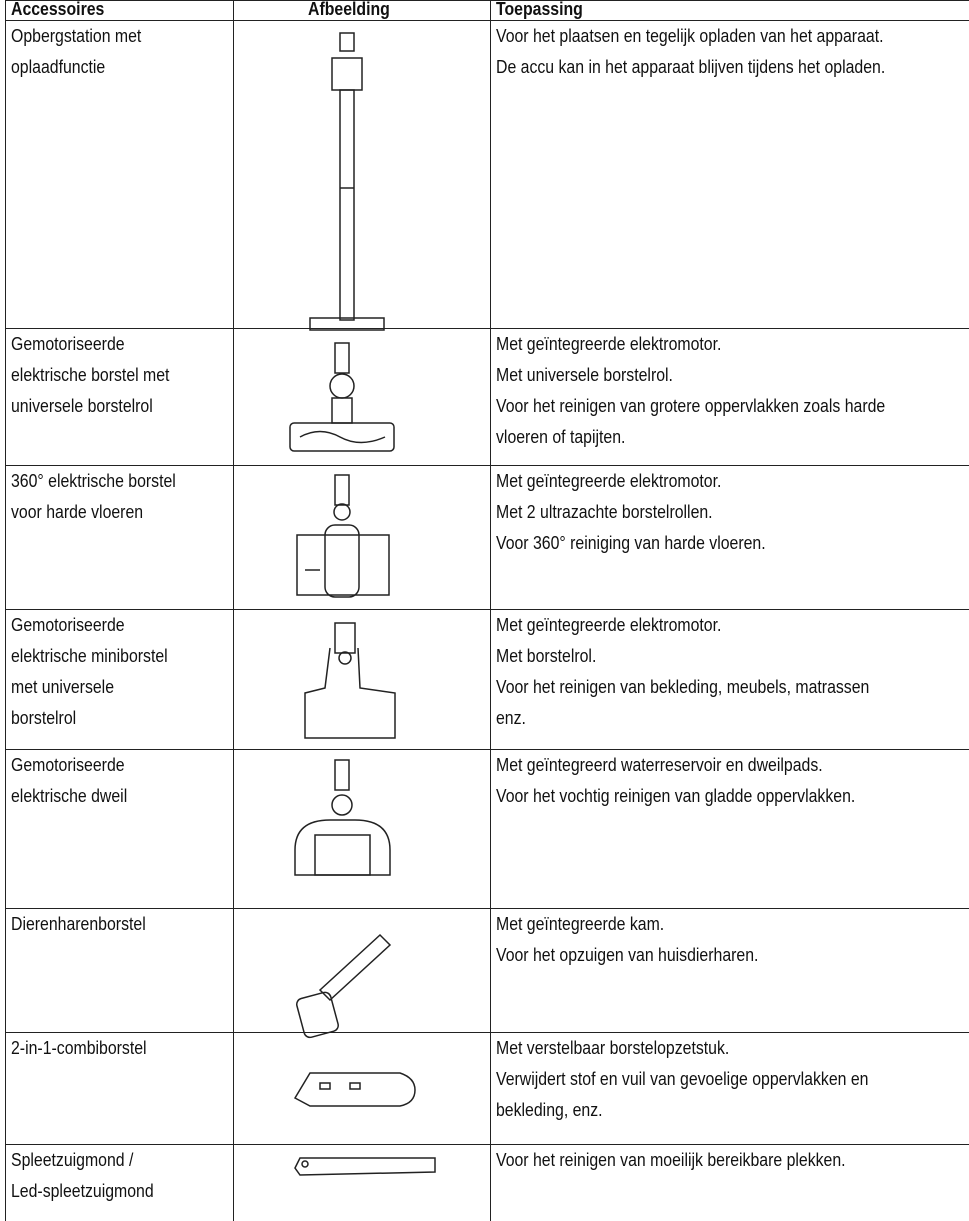  I want to click on application-text: Met verstelbaar borstelopzetstuk., so click(613, 1048).